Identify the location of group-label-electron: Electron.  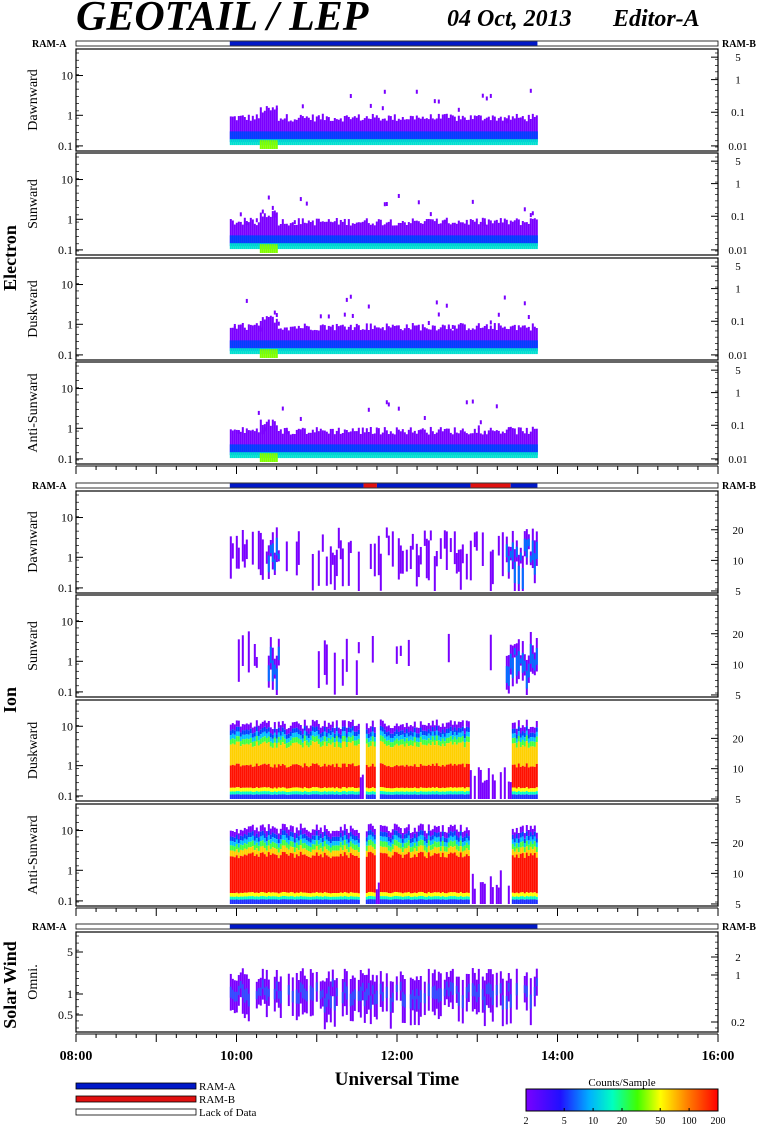
(10, 258).